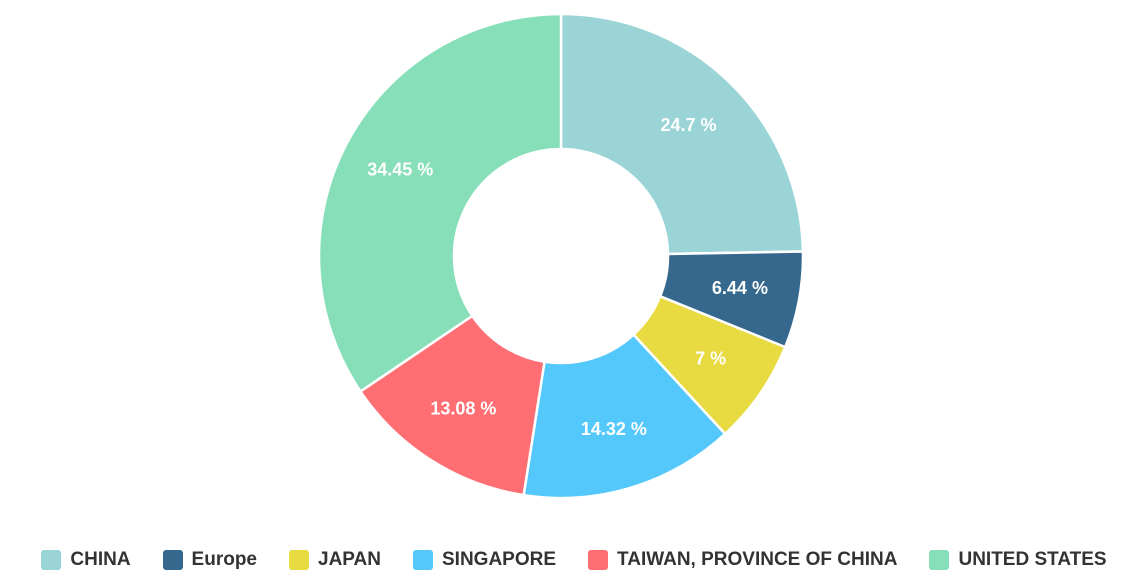 Image resolution: width=1148 pixels, height=586 pixels. I want to click on legend-label: UNITED STATES, so click(1032, 559).